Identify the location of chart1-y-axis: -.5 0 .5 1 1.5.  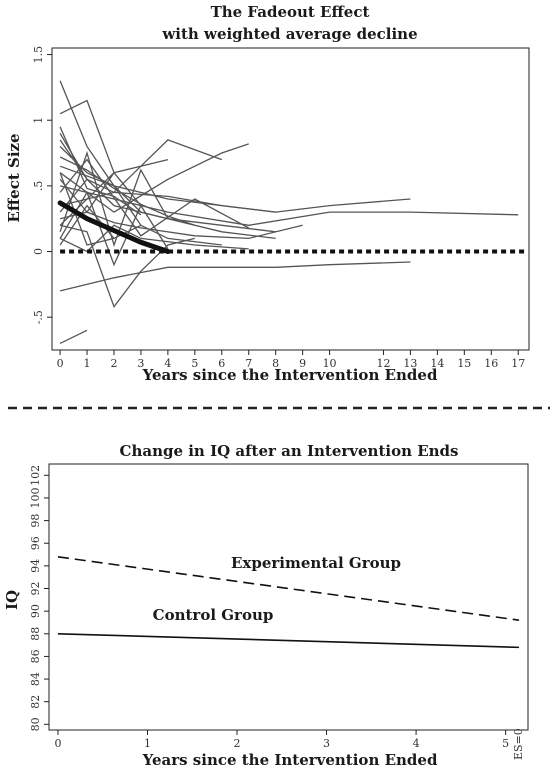
(42, 185).